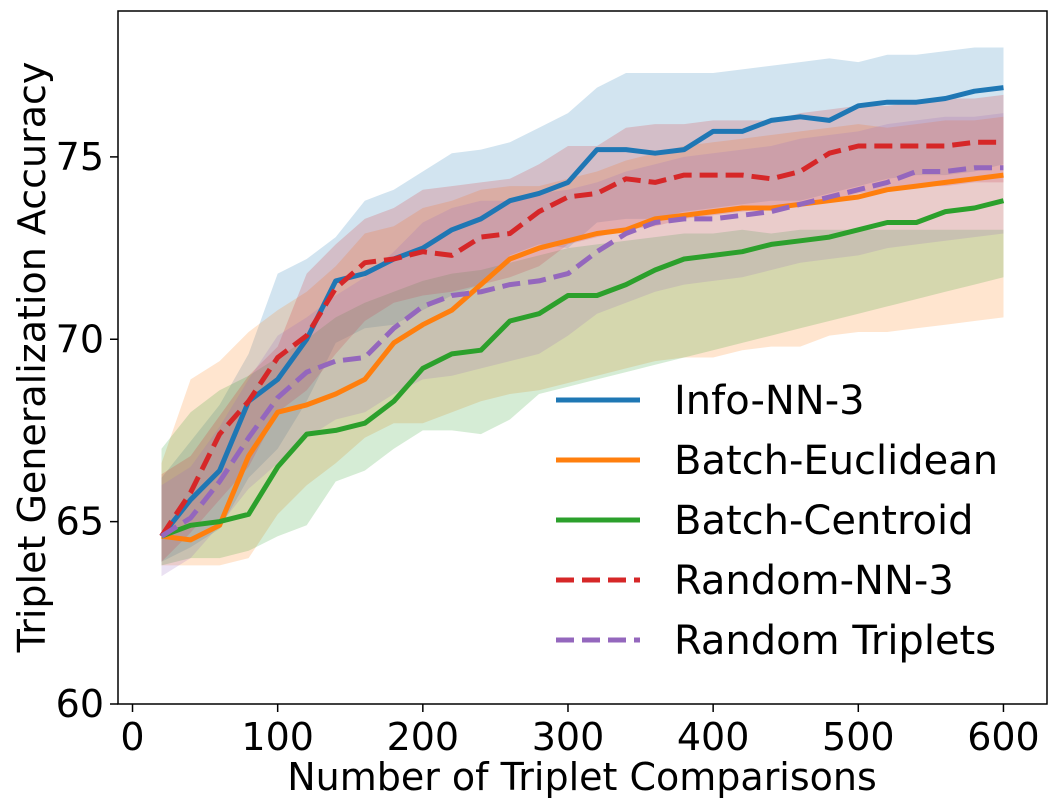 Image resolution: width=1058 pixels, height=808 pixels. Describe the element at coordinates (835, 641) in the screenshot. I see `legend-label-random-triplets: Random Triplets` at that location.